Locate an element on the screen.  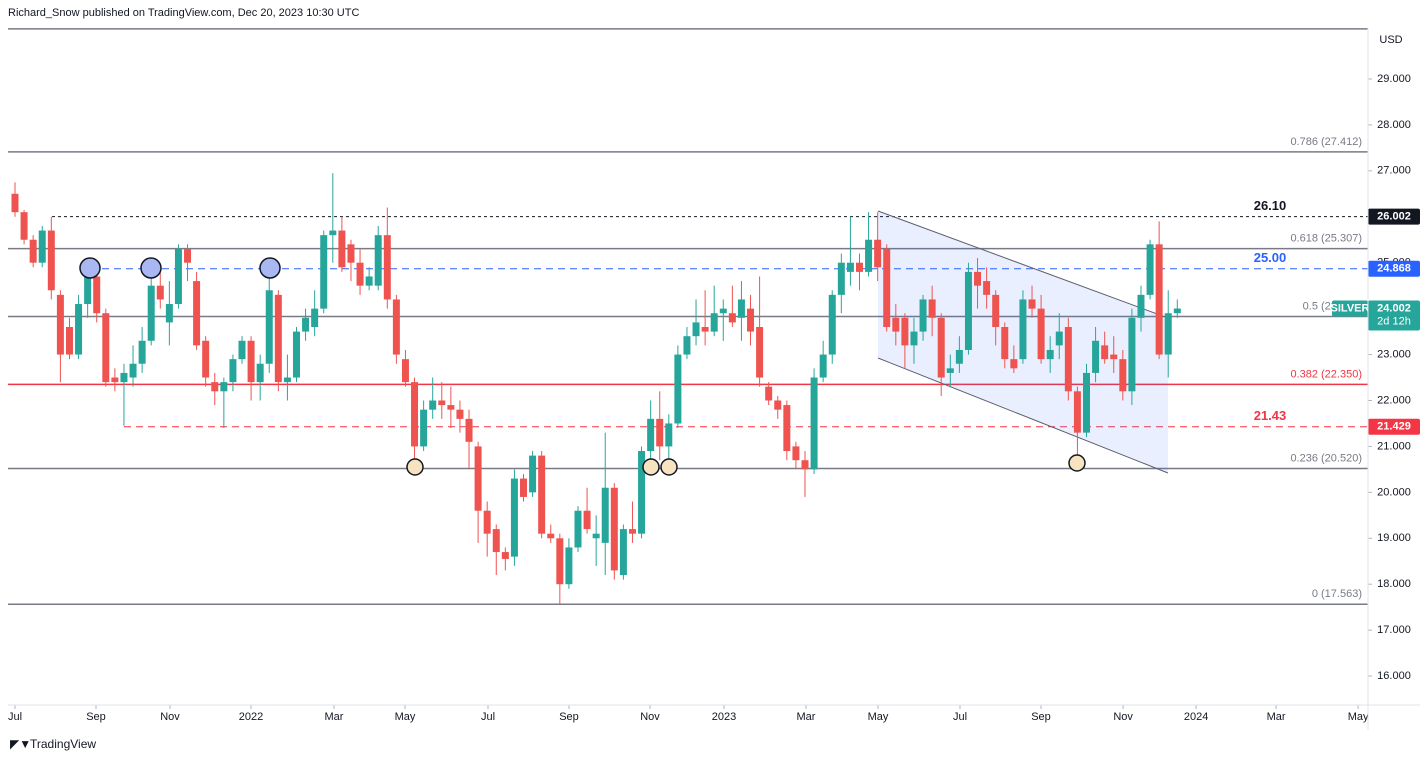
y-tick-label: 28.000 is located at coordinates (1394, 125).